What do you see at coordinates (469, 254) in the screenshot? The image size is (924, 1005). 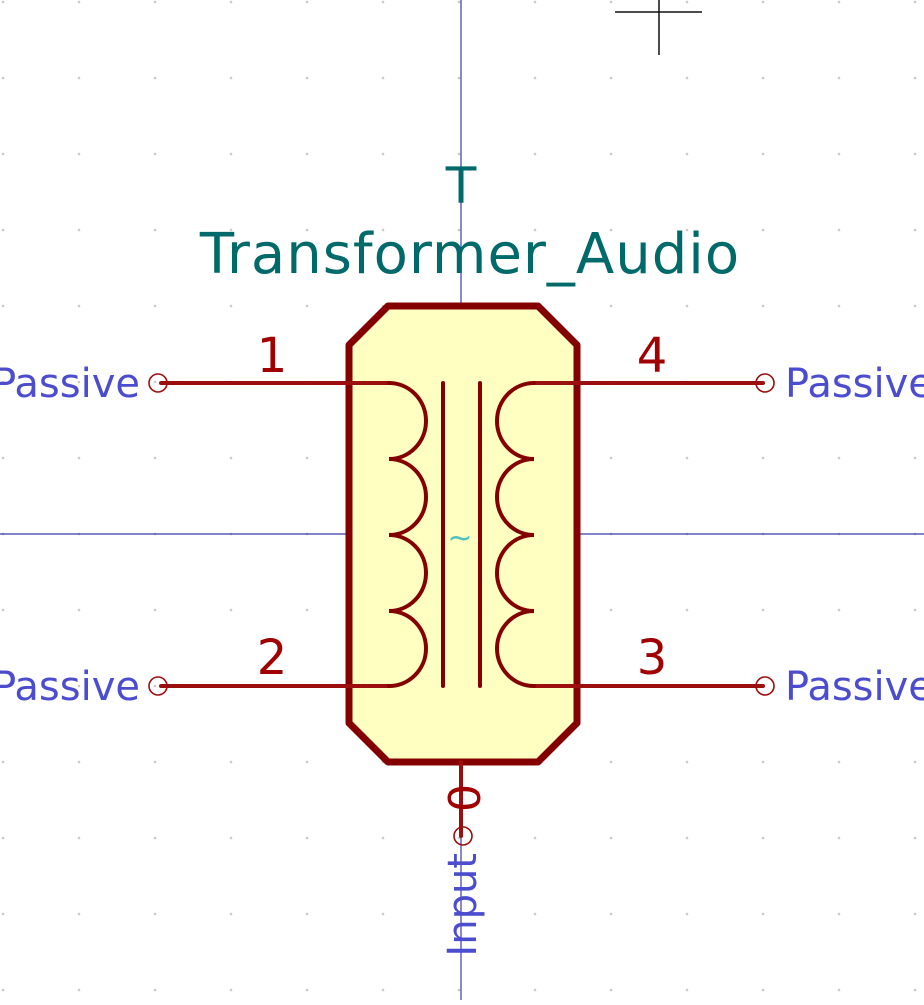 I see `value-label: Transformer_Audio` at bounding box center [469, 254].